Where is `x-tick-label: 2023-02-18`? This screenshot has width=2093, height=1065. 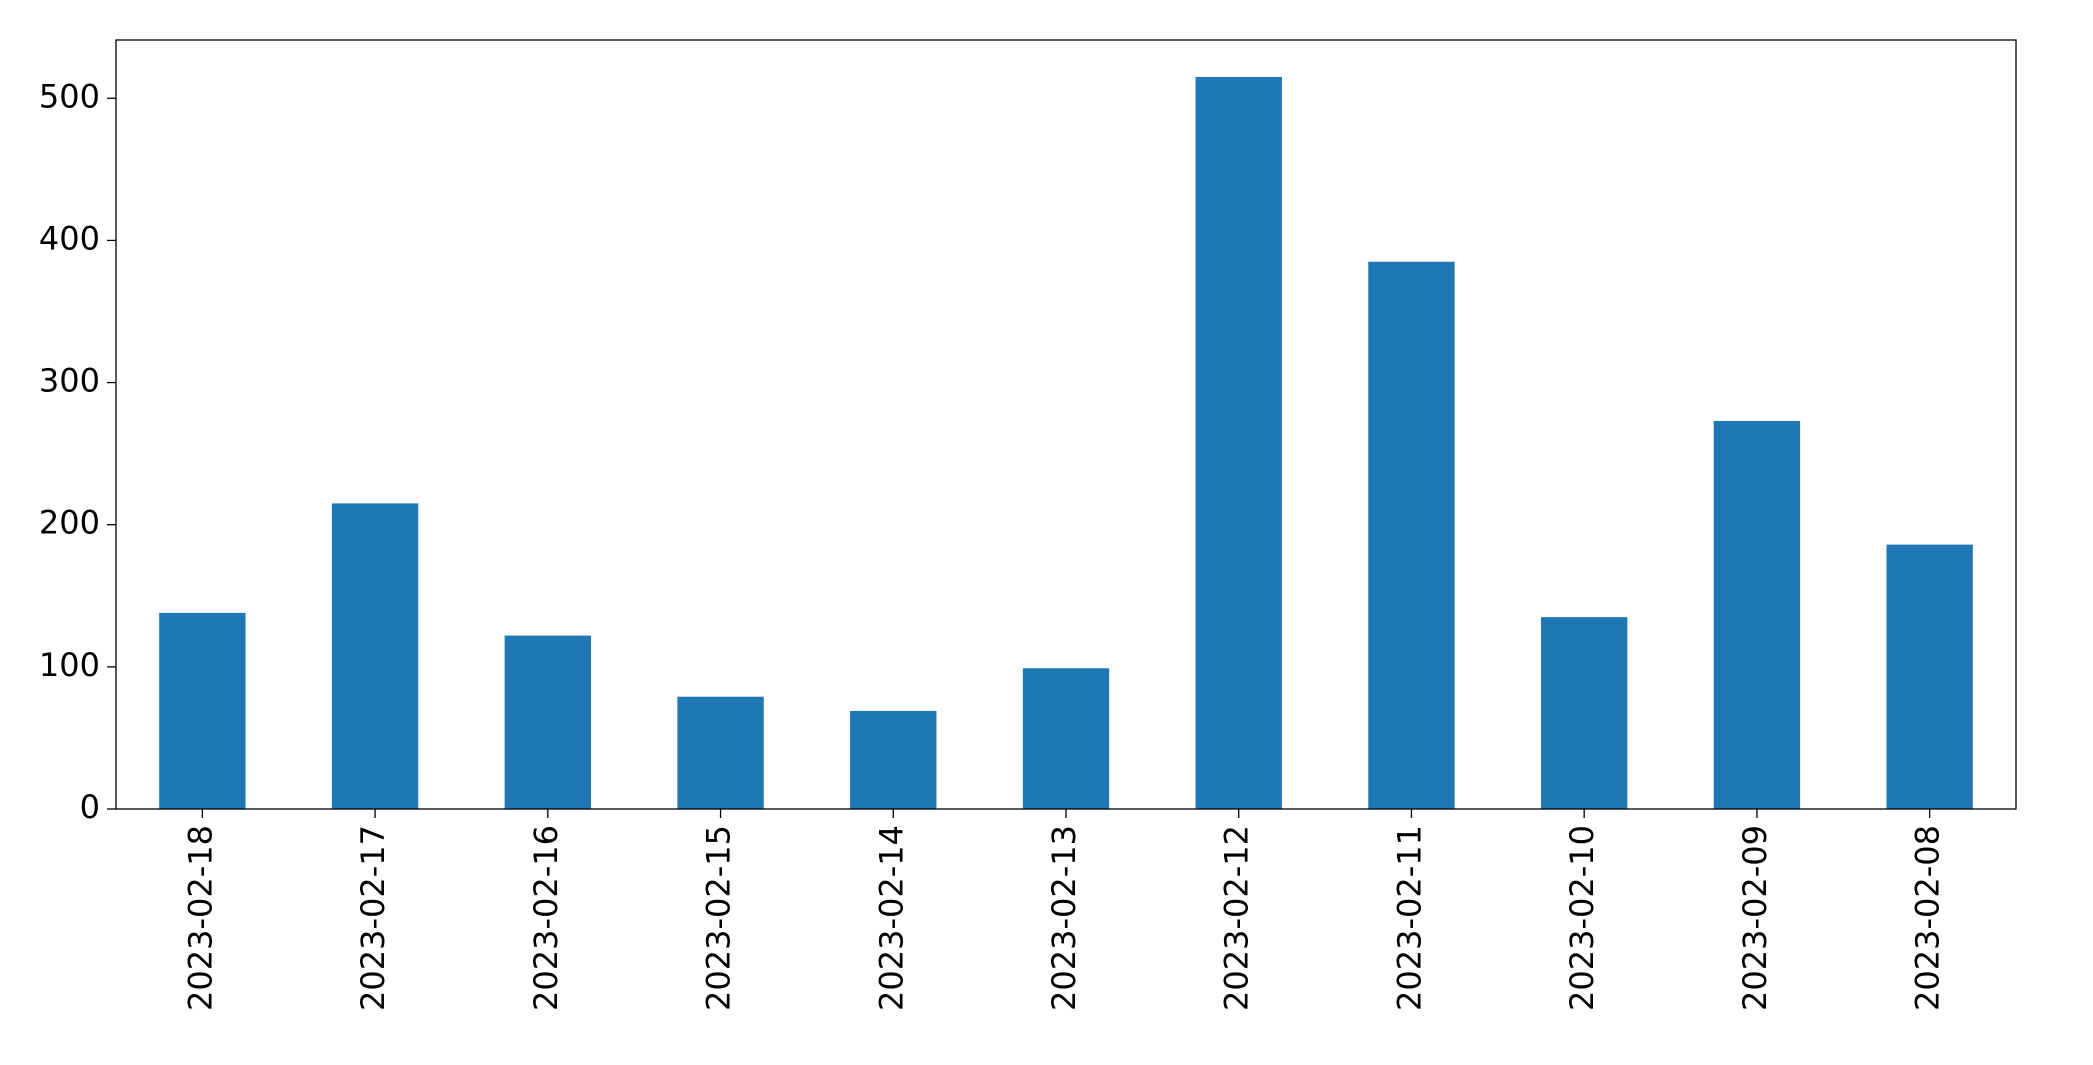
x-tick-label: 2023-02-18 is located at coordinates (200, 918).